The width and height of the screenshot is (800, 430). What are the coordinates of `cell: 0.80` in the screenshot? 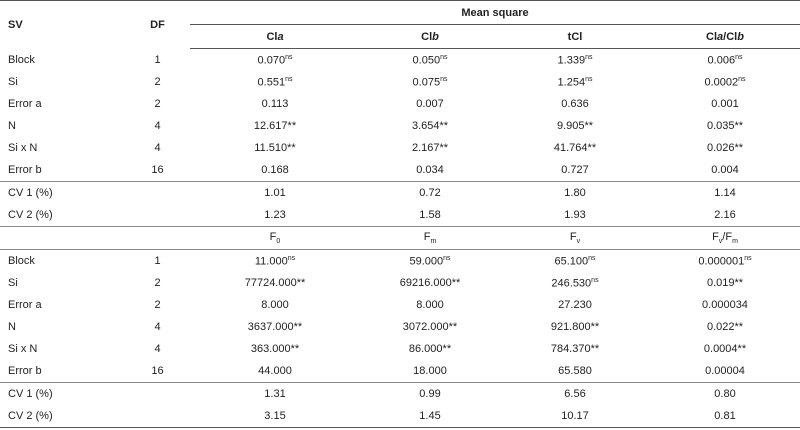 It's located at (725, 394).